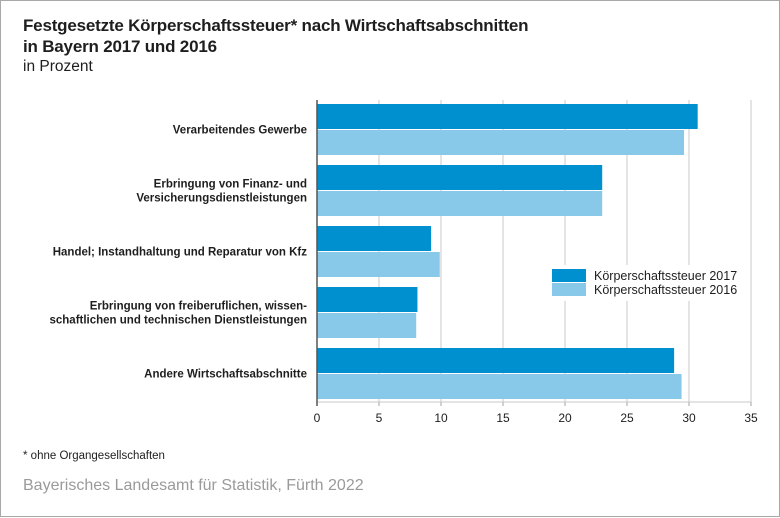  I want to click on legend-swatch-2017, so click(569, 275).